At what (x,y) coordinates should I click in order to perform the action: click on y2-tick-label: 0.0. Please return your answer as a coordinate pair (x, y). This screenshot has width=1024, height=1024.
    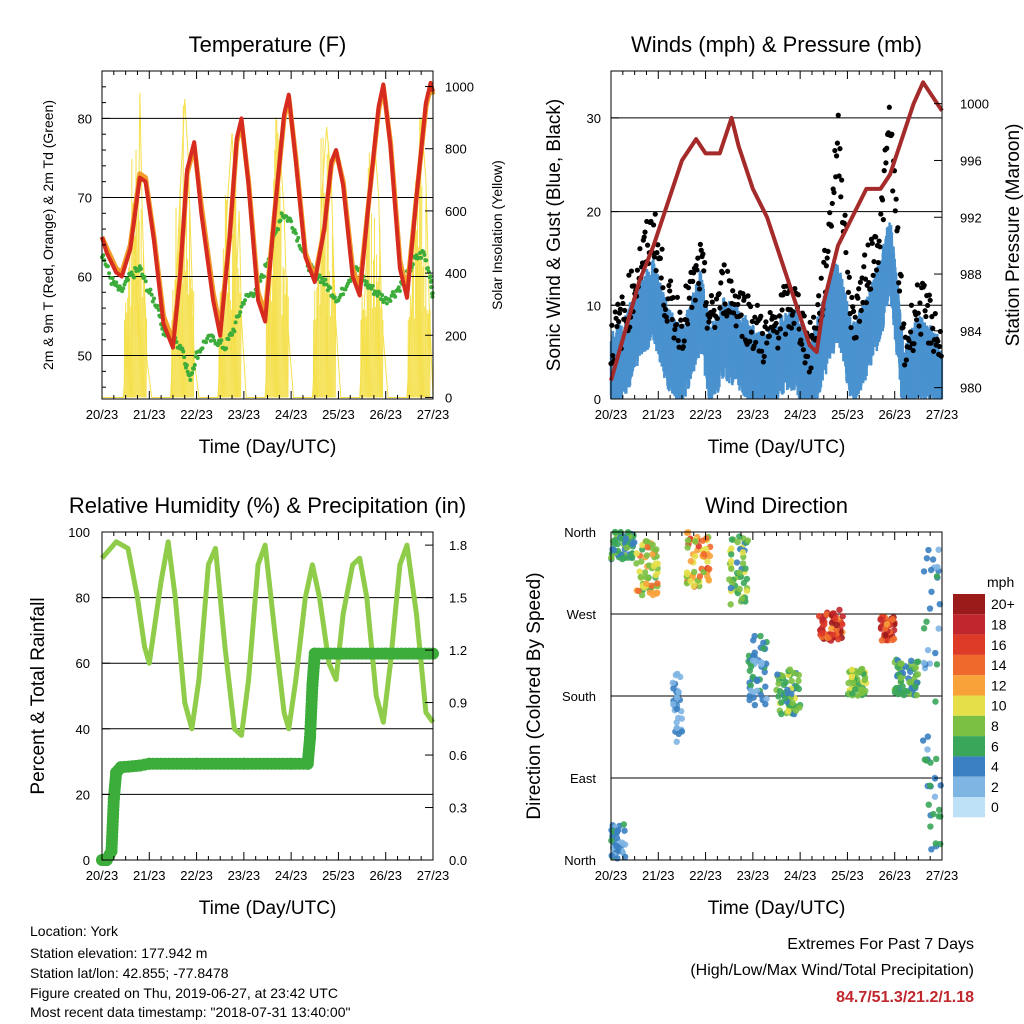
    Looking at the image, I should click on (458, 860).